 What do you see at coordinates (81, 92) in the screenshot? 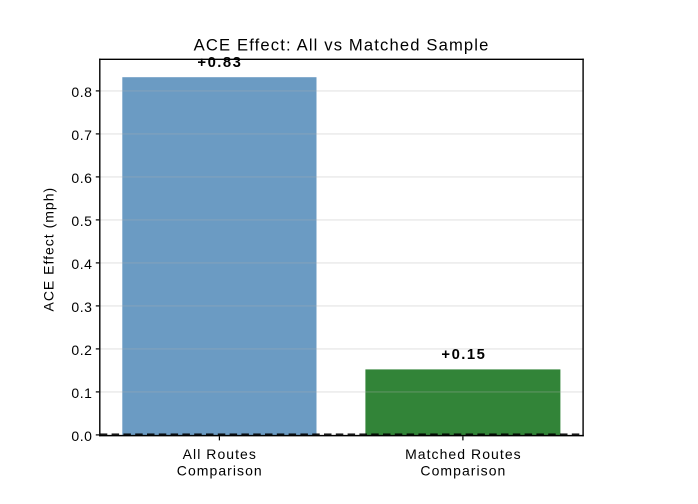
I see `svg-text: 0.8` at bounding box center [81, 92].